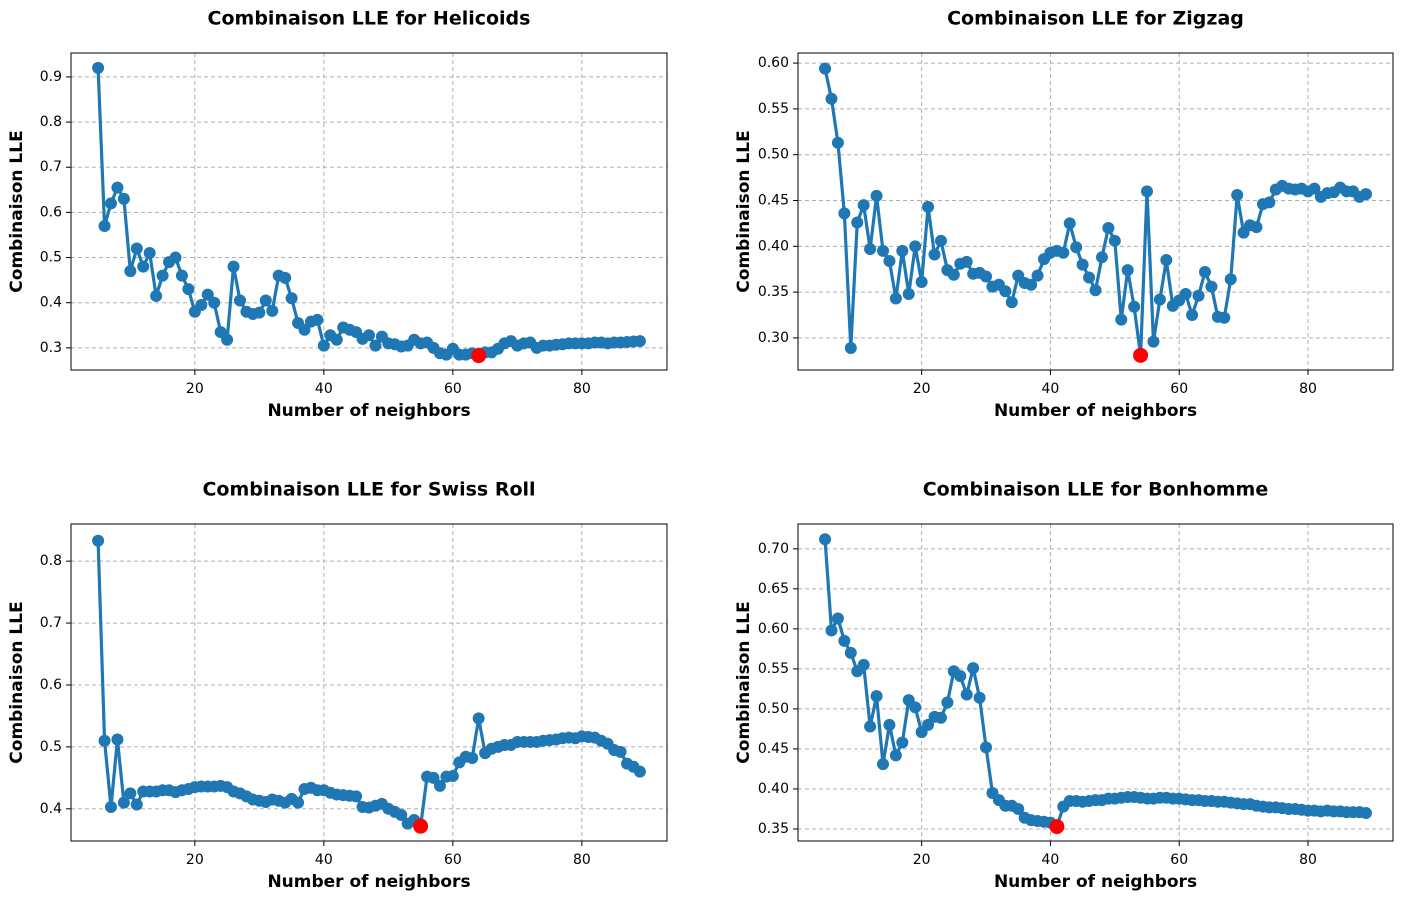  What do you see at coordinates (51, 747) in the screenshot?
I see `y-tick-label: 0.5` at bounding box center [51, 747].